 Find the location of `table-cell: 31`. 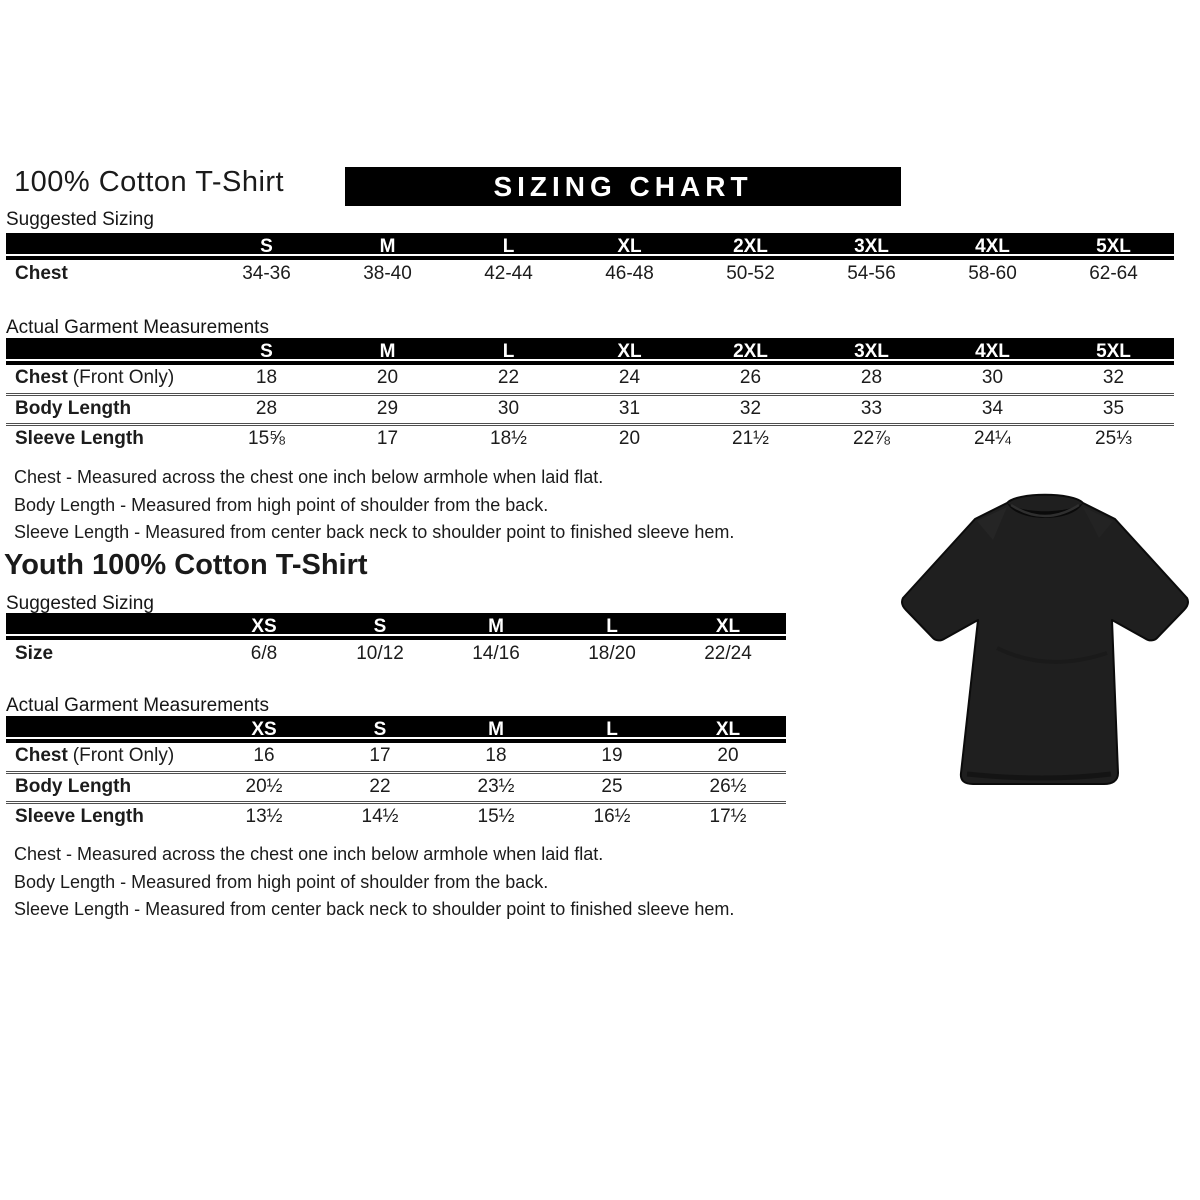

table-cell: 31 is located at coordinates (629, 408).